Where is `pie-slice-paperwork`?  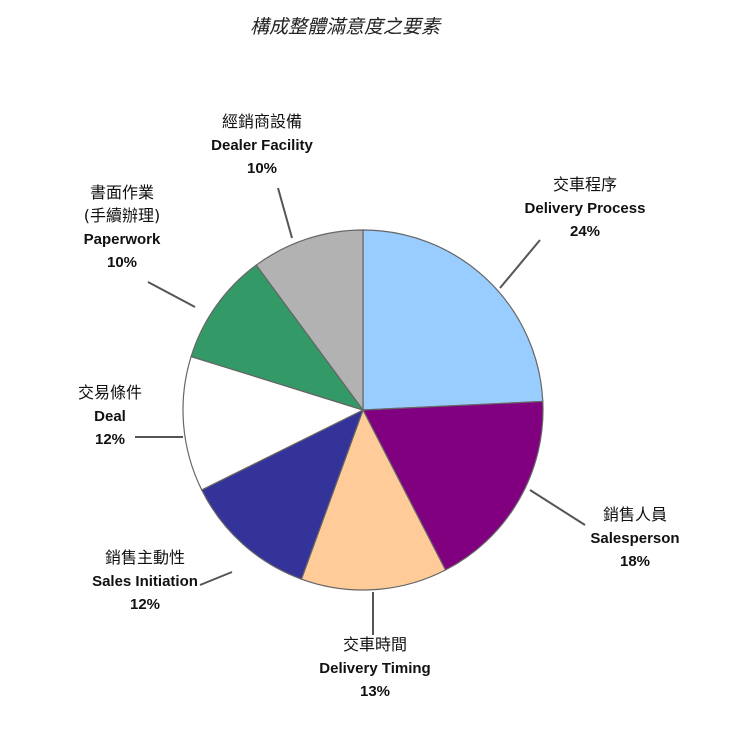 pie-slice-paperwork is located at coordinates (277, 338).